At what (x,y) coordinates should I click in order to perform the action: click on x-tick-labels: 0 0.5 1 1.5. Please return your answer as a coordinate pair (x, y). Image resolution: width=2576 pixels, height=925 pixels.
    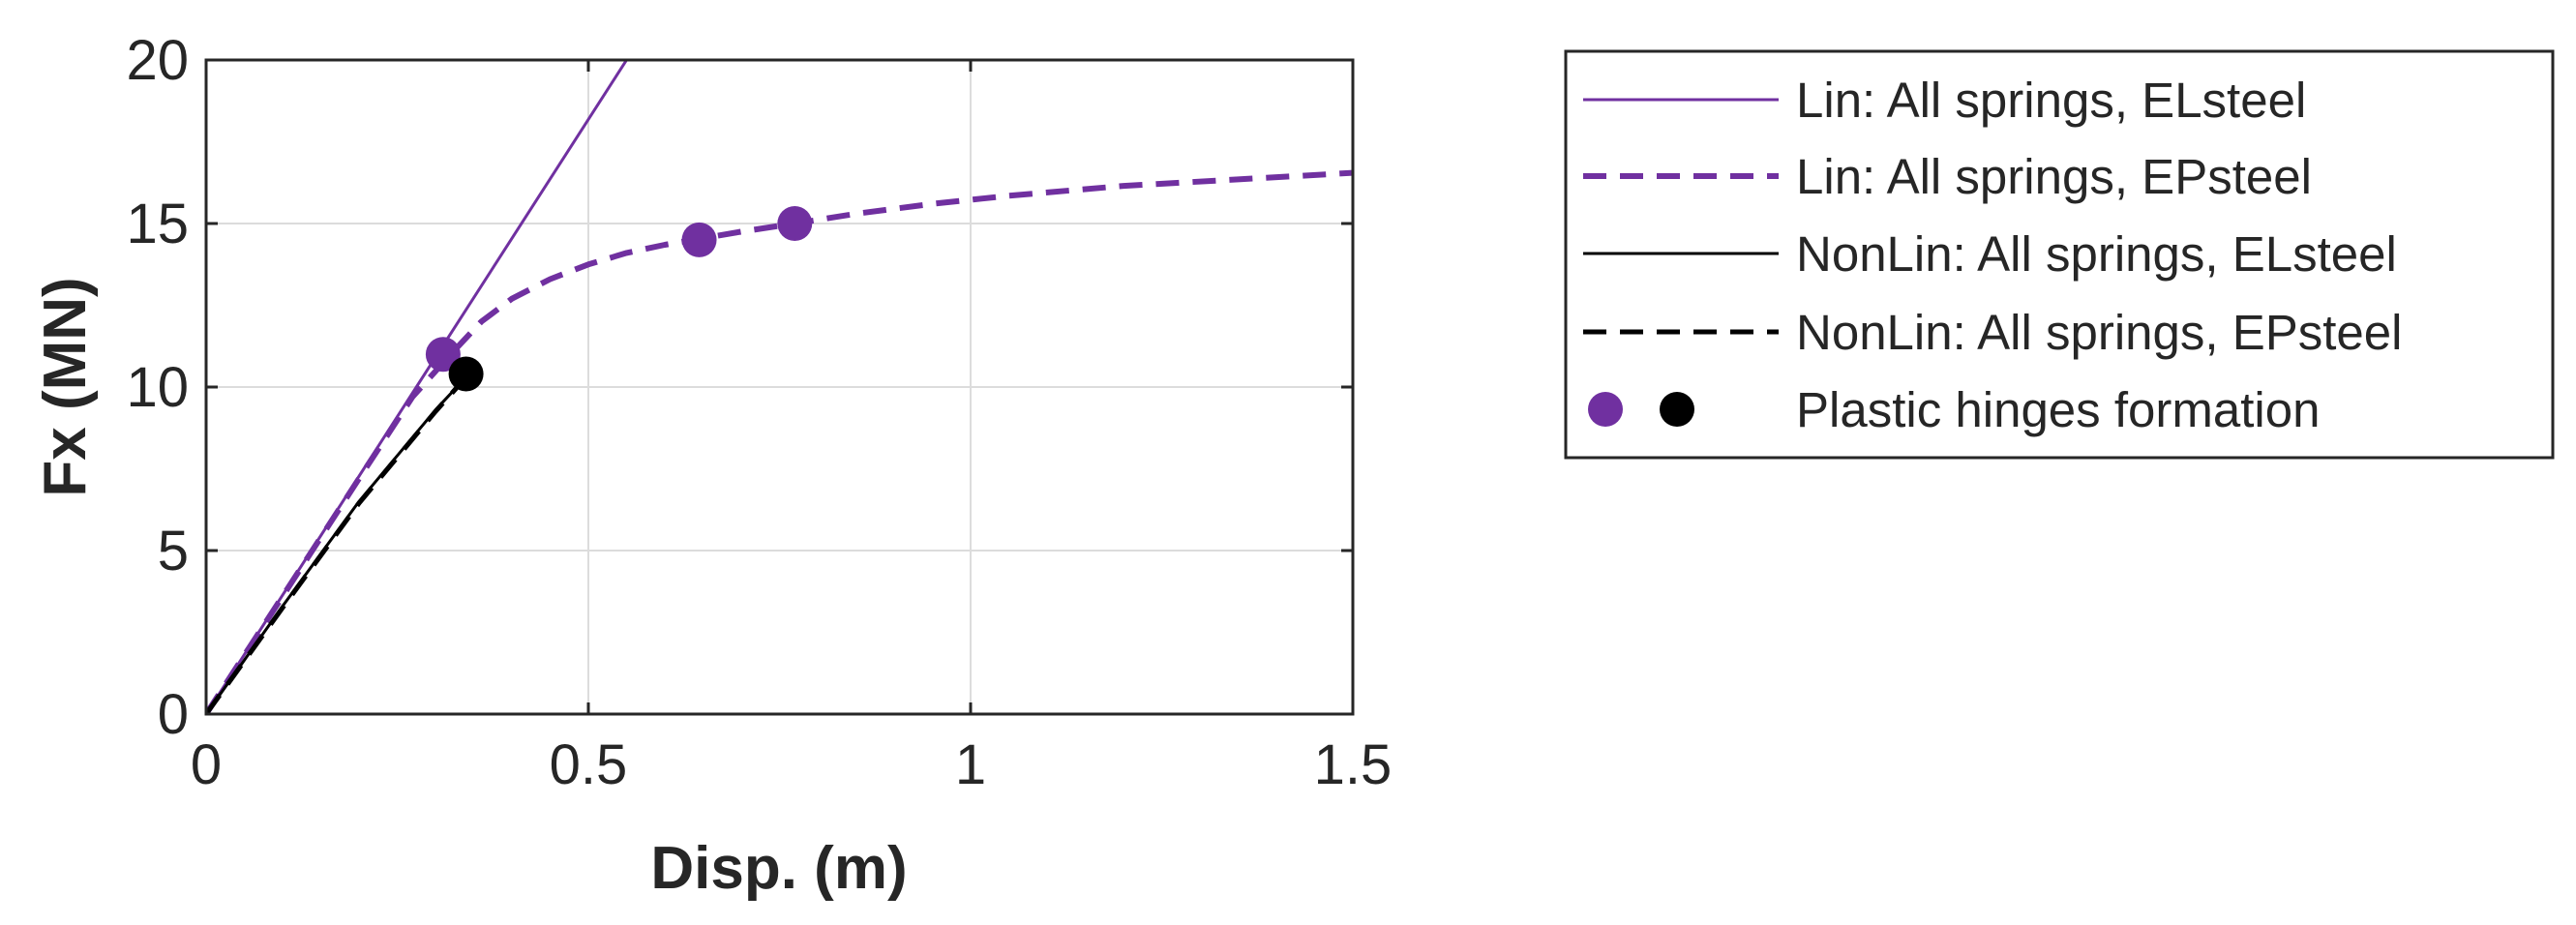
    Looking at the image, I should click on (791, 764).